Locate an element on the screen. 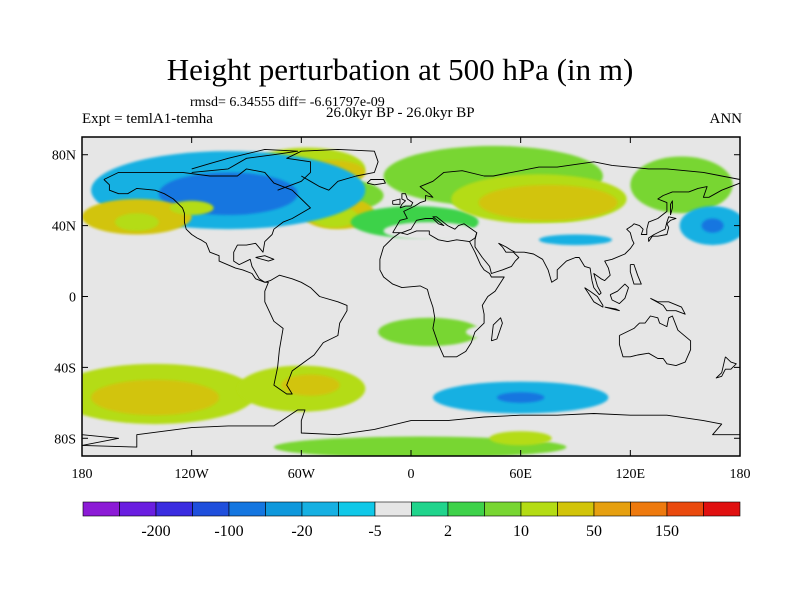 This screenshot has height=600, width=800. y-tick-label-2: 0 is located at coordinates (72, 298).